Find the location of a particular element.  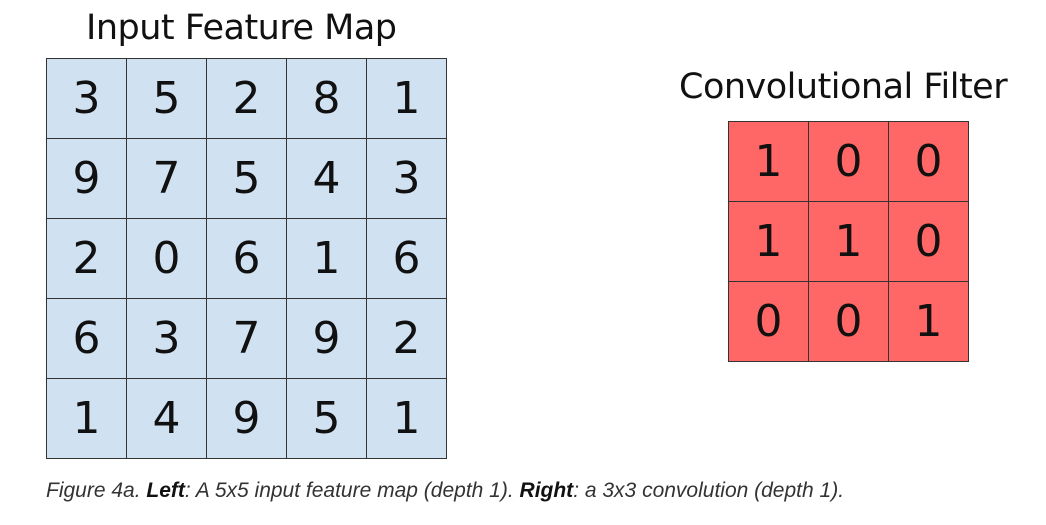

filter-cell-r2-c2: 1 is located at coordinates (849, 242).